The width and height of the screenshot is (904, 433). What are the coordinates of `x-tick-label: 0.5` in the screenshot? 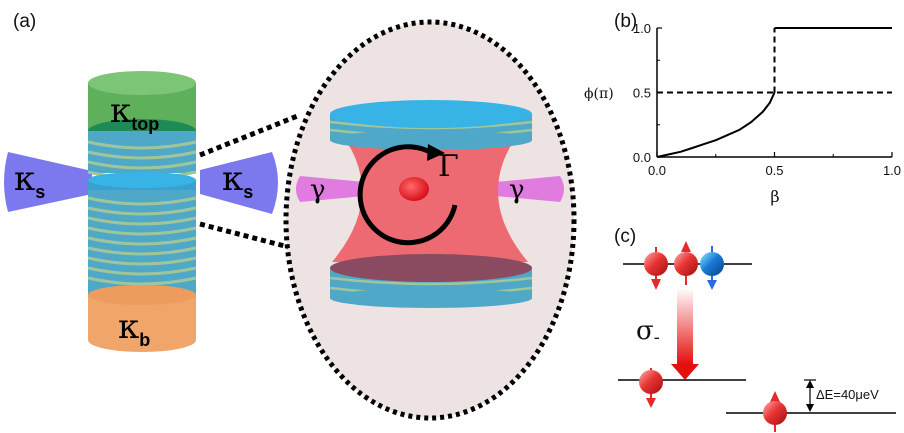 It's located at (774, 170).